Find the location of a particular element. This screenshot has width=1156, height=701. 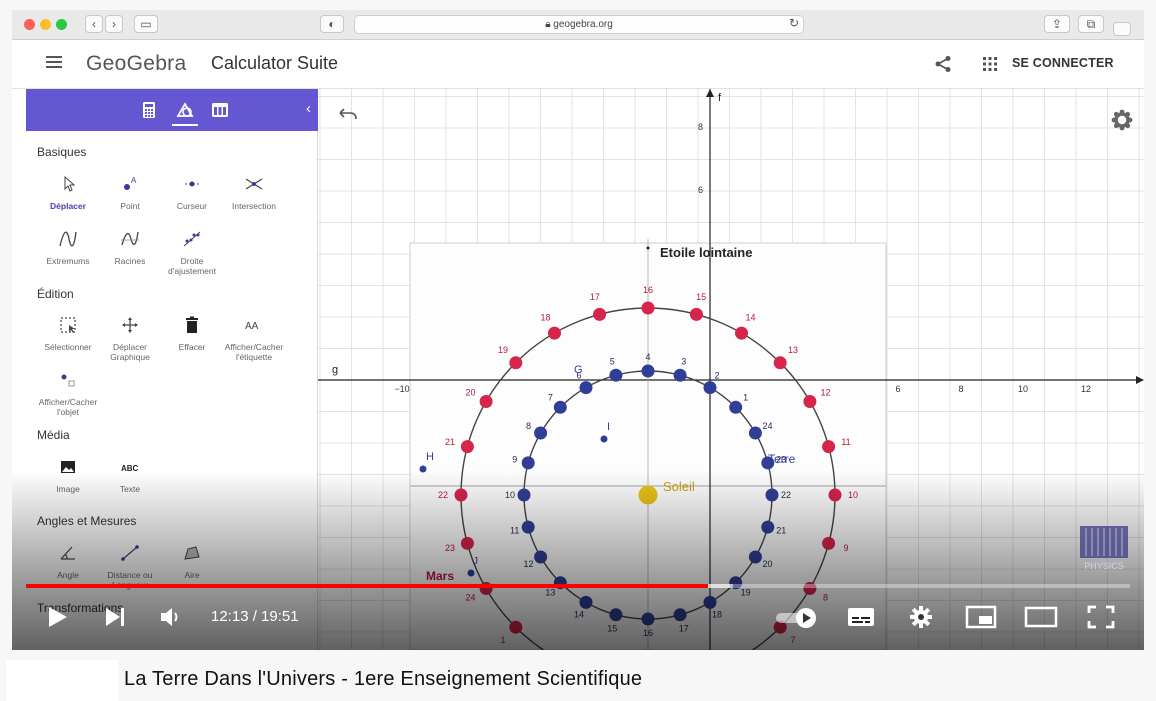

forward-button: › is located at coordinates (114, 24).